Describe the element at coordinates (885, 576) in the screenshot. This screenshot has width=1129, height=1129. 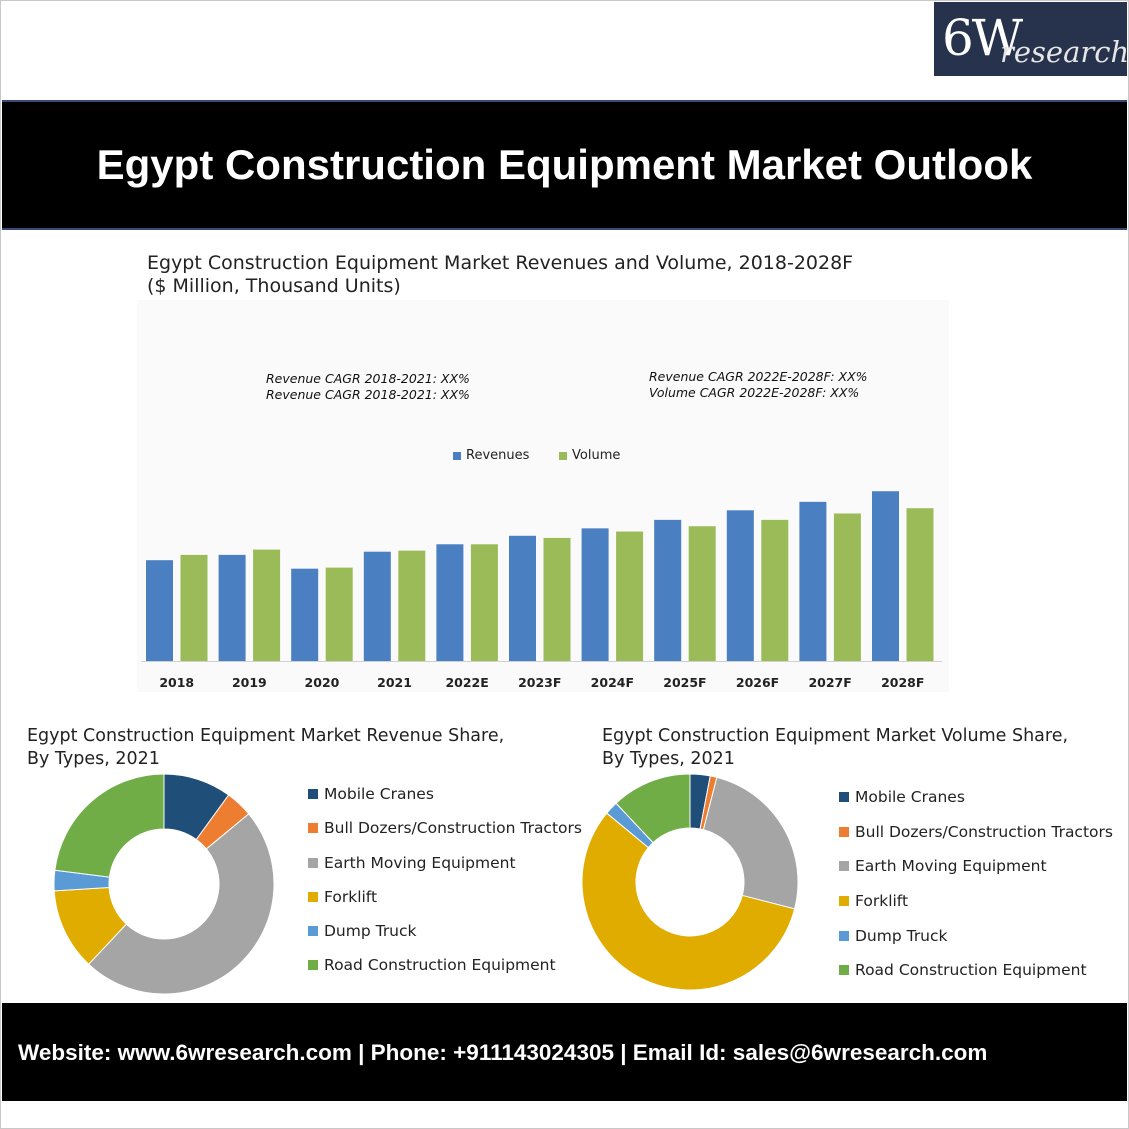
I see `bar-revenues-2028F` at that location.